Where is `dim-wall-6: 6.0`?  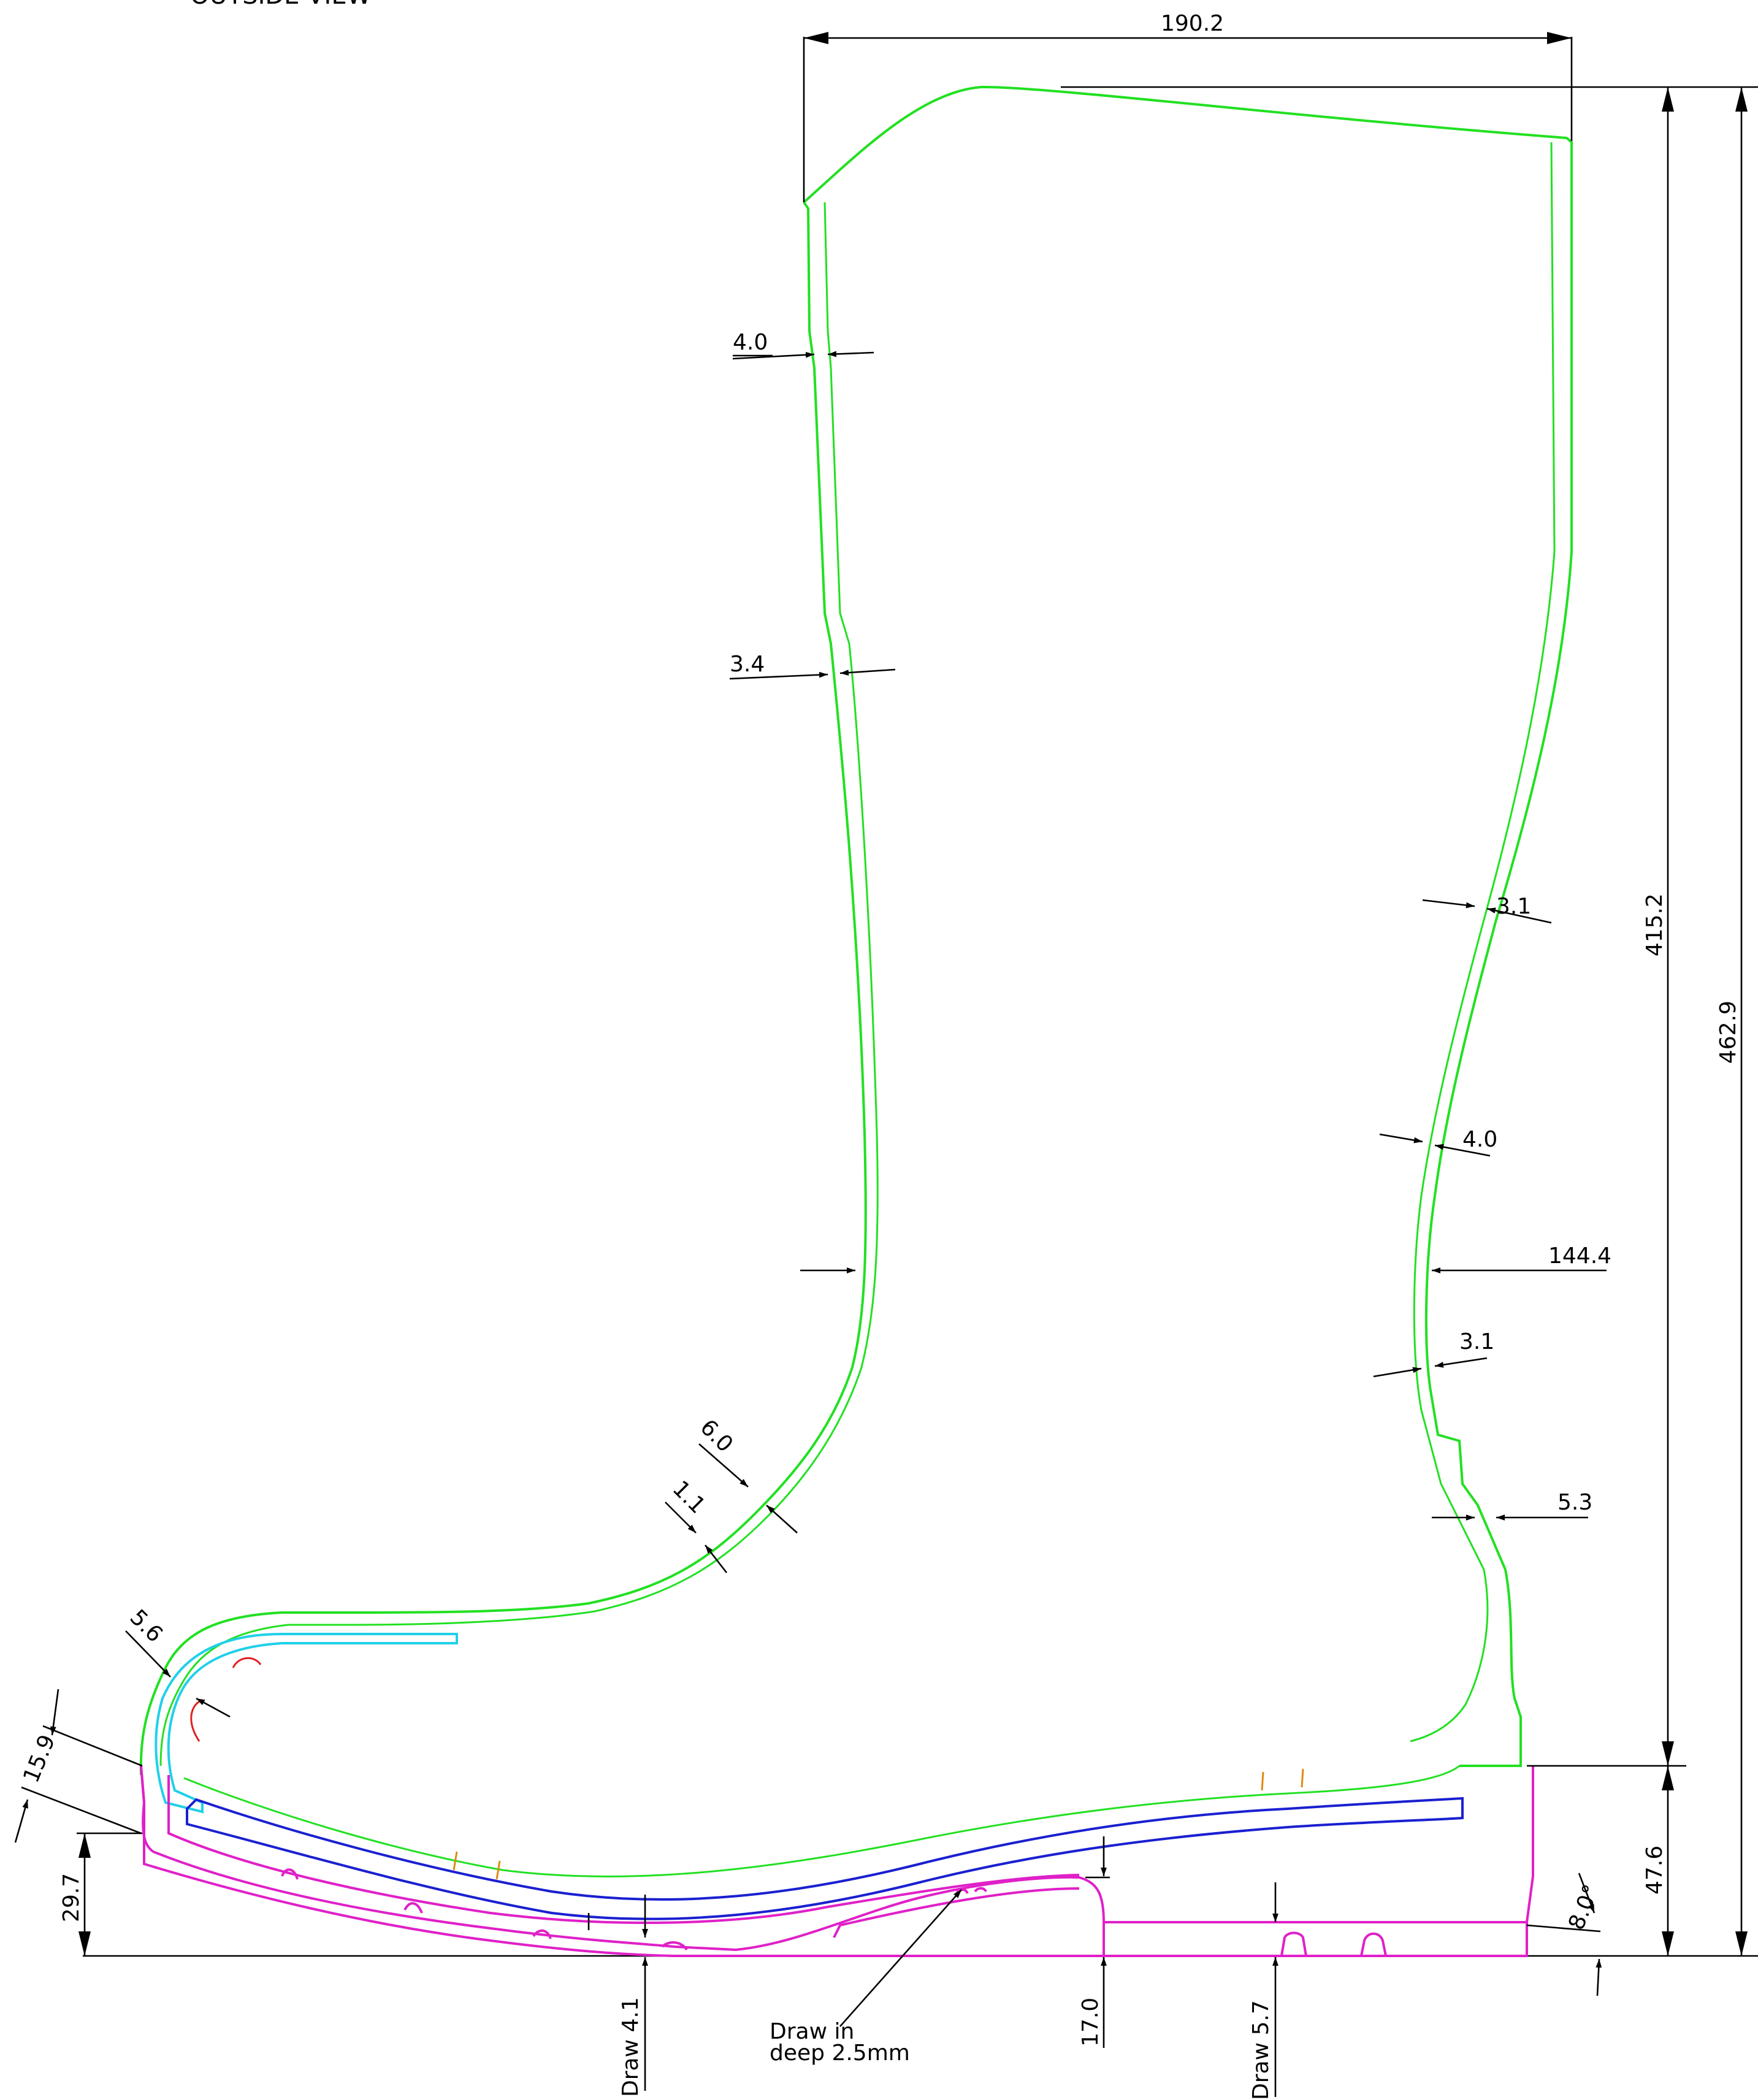 dim-wall-6: 6.0 is located at coordinates (717, 1436).